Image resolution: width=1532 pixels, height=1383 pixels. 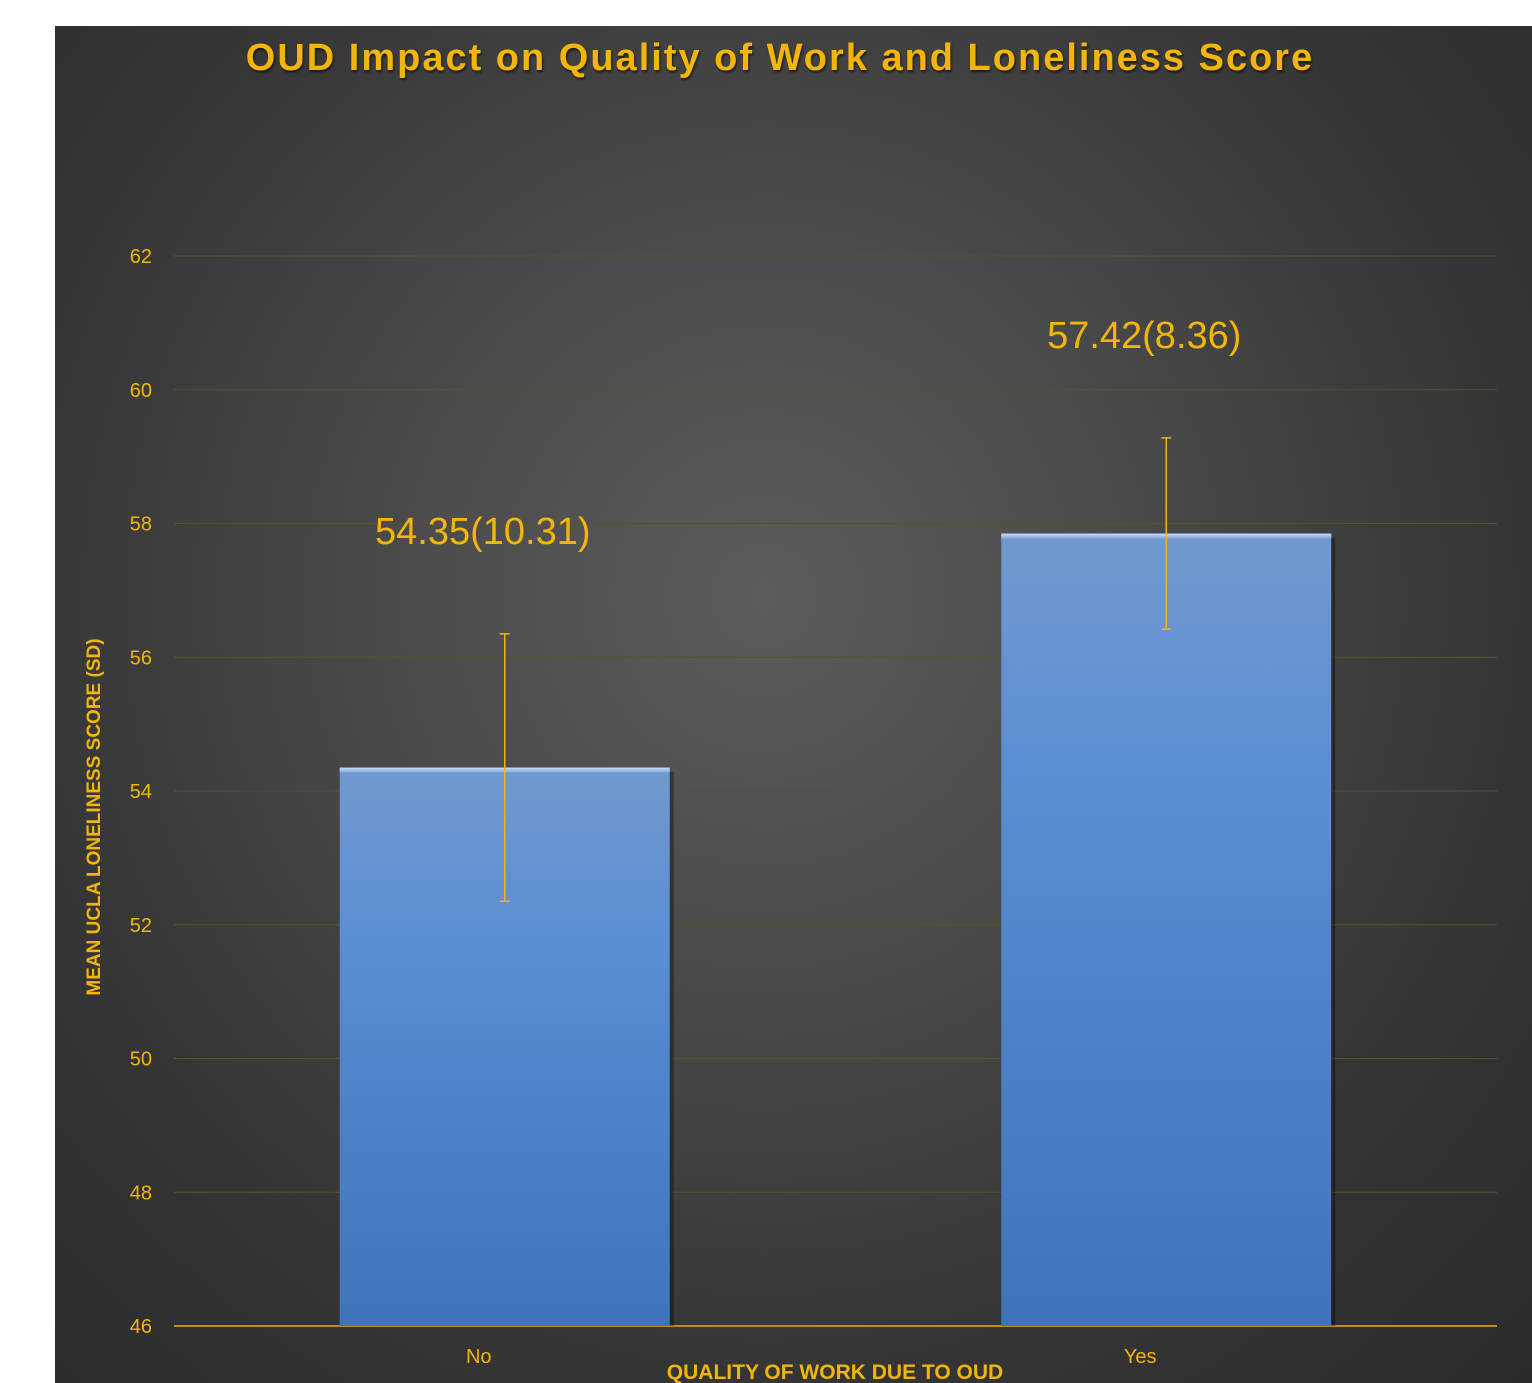 I want to click on y-tick-label: 56, so click(x=141, y=658).